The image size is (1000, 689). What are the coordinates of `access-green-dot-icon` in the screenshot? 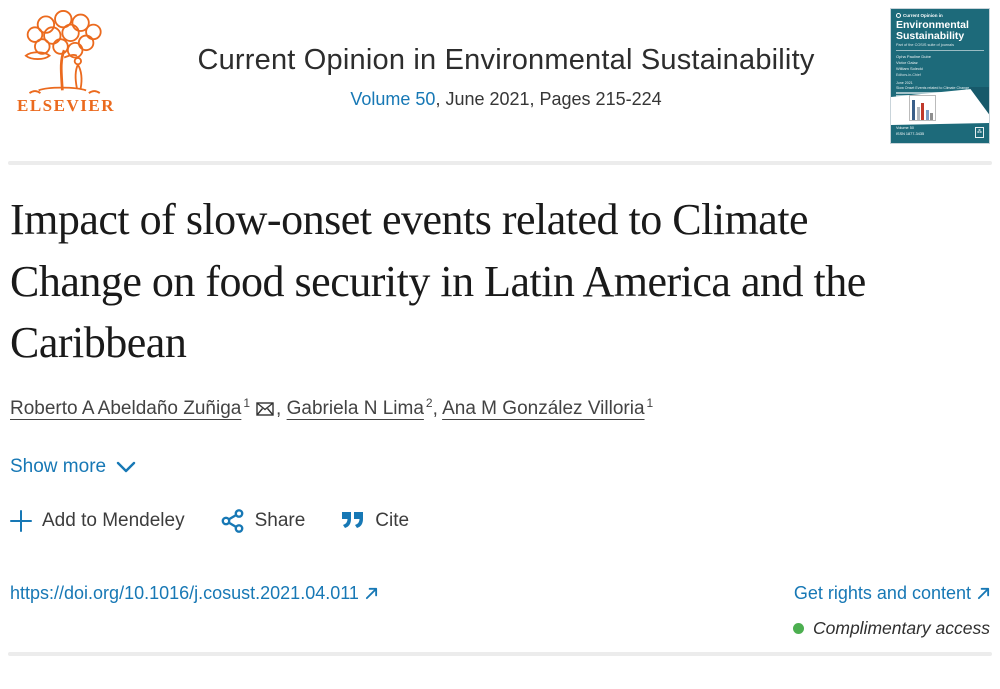 It's located at (798, 629).